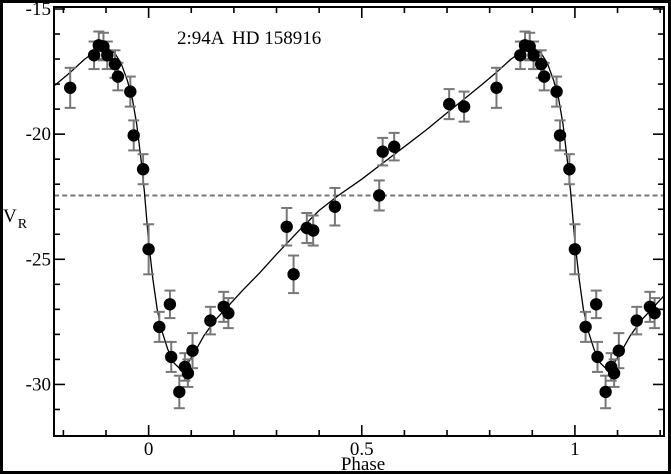 This screenshot has height=474, width=671. I want to click on x-tick-label: 0.5, so click(362, 449).